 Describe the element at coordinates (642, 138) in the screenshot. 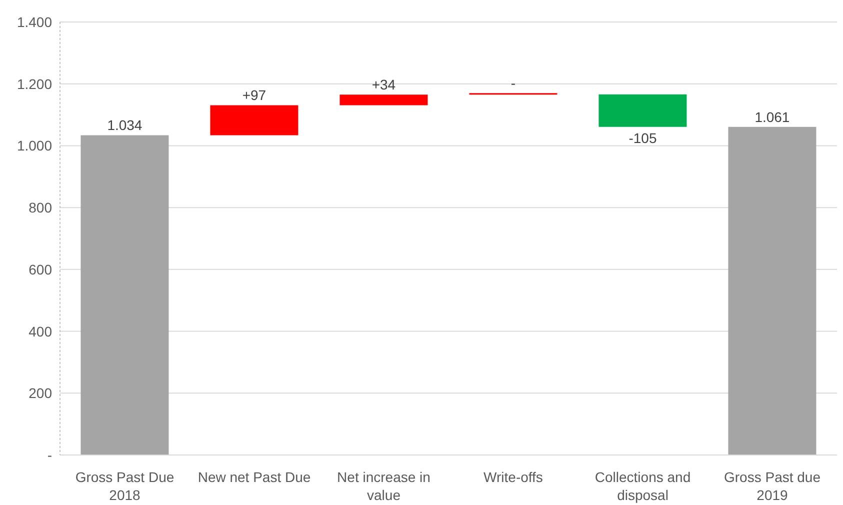

I see `data-label: -105` at that location.